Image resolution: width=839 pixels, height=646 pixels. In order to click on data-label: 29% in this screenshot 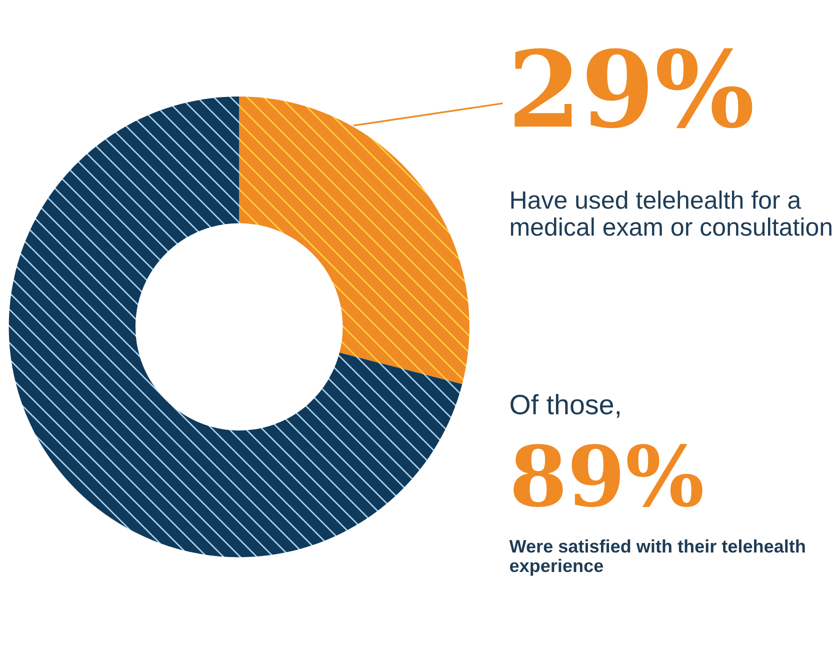, I will do `click(633, 88)`.